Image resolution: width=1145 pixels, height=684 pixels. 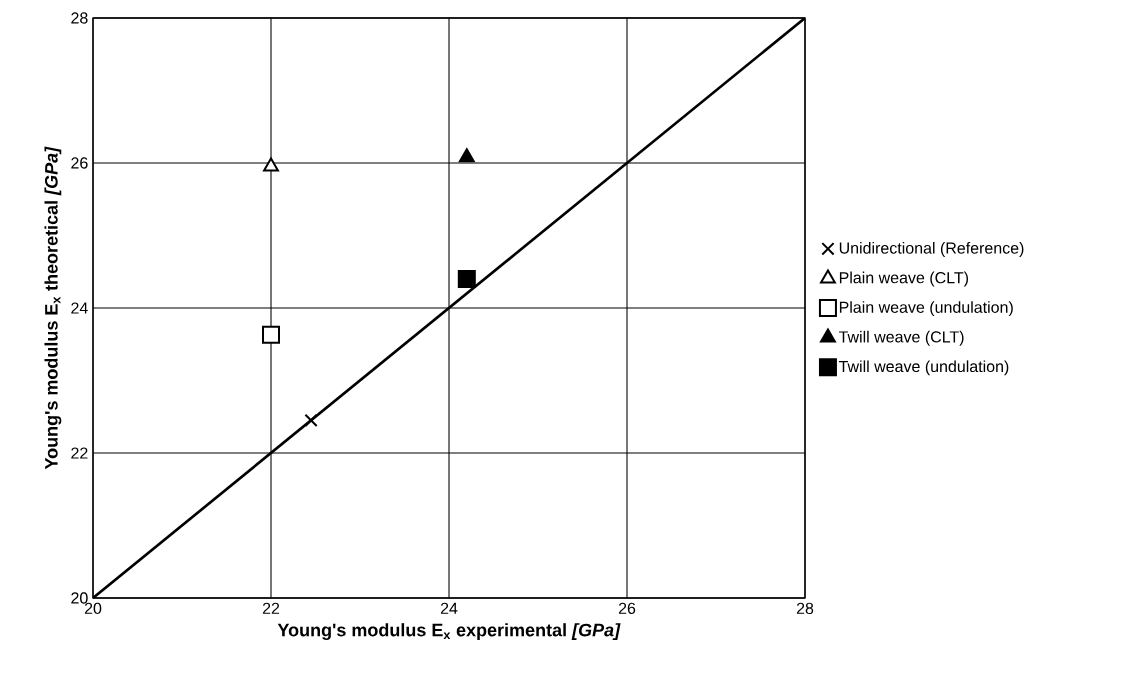 I want to click on x-tick-label: 20, so click(x=93, y=608).